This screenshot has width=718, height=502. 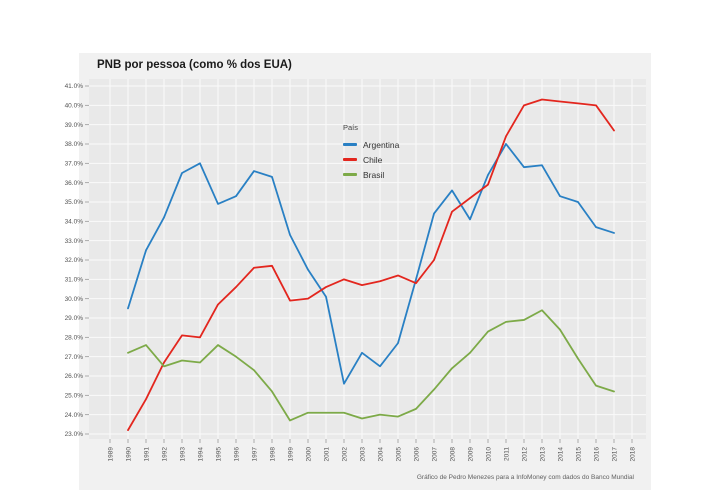 What do you see at coordinates (74, 299) in the screenshot?
I see `y-tick-label: 30.0%` at bounding box center [74, 299].